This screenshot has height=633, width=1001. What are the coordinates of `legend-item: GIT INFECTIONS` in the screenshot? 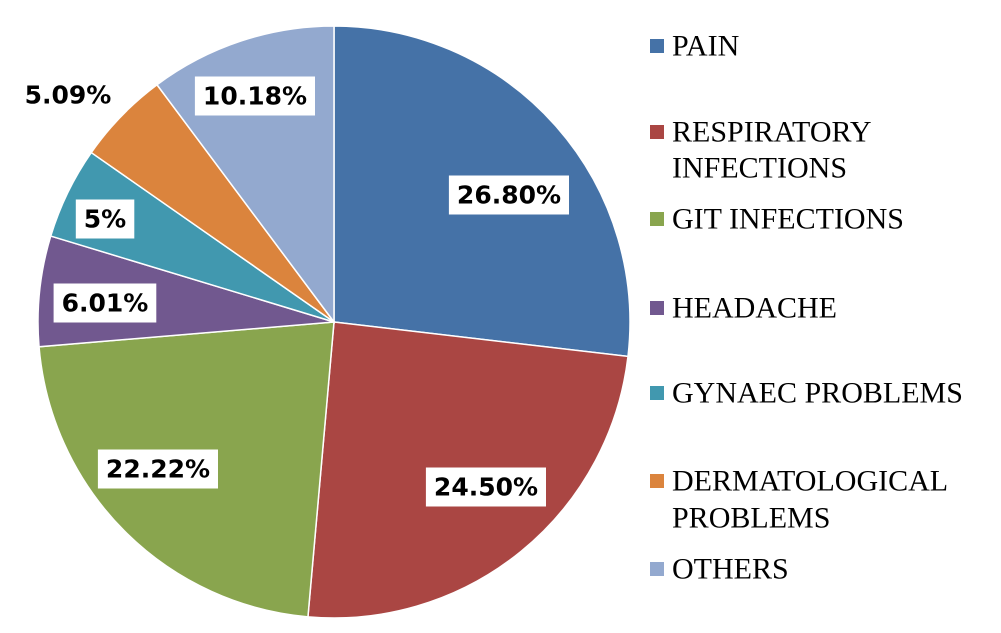 It's located at (777, 219).